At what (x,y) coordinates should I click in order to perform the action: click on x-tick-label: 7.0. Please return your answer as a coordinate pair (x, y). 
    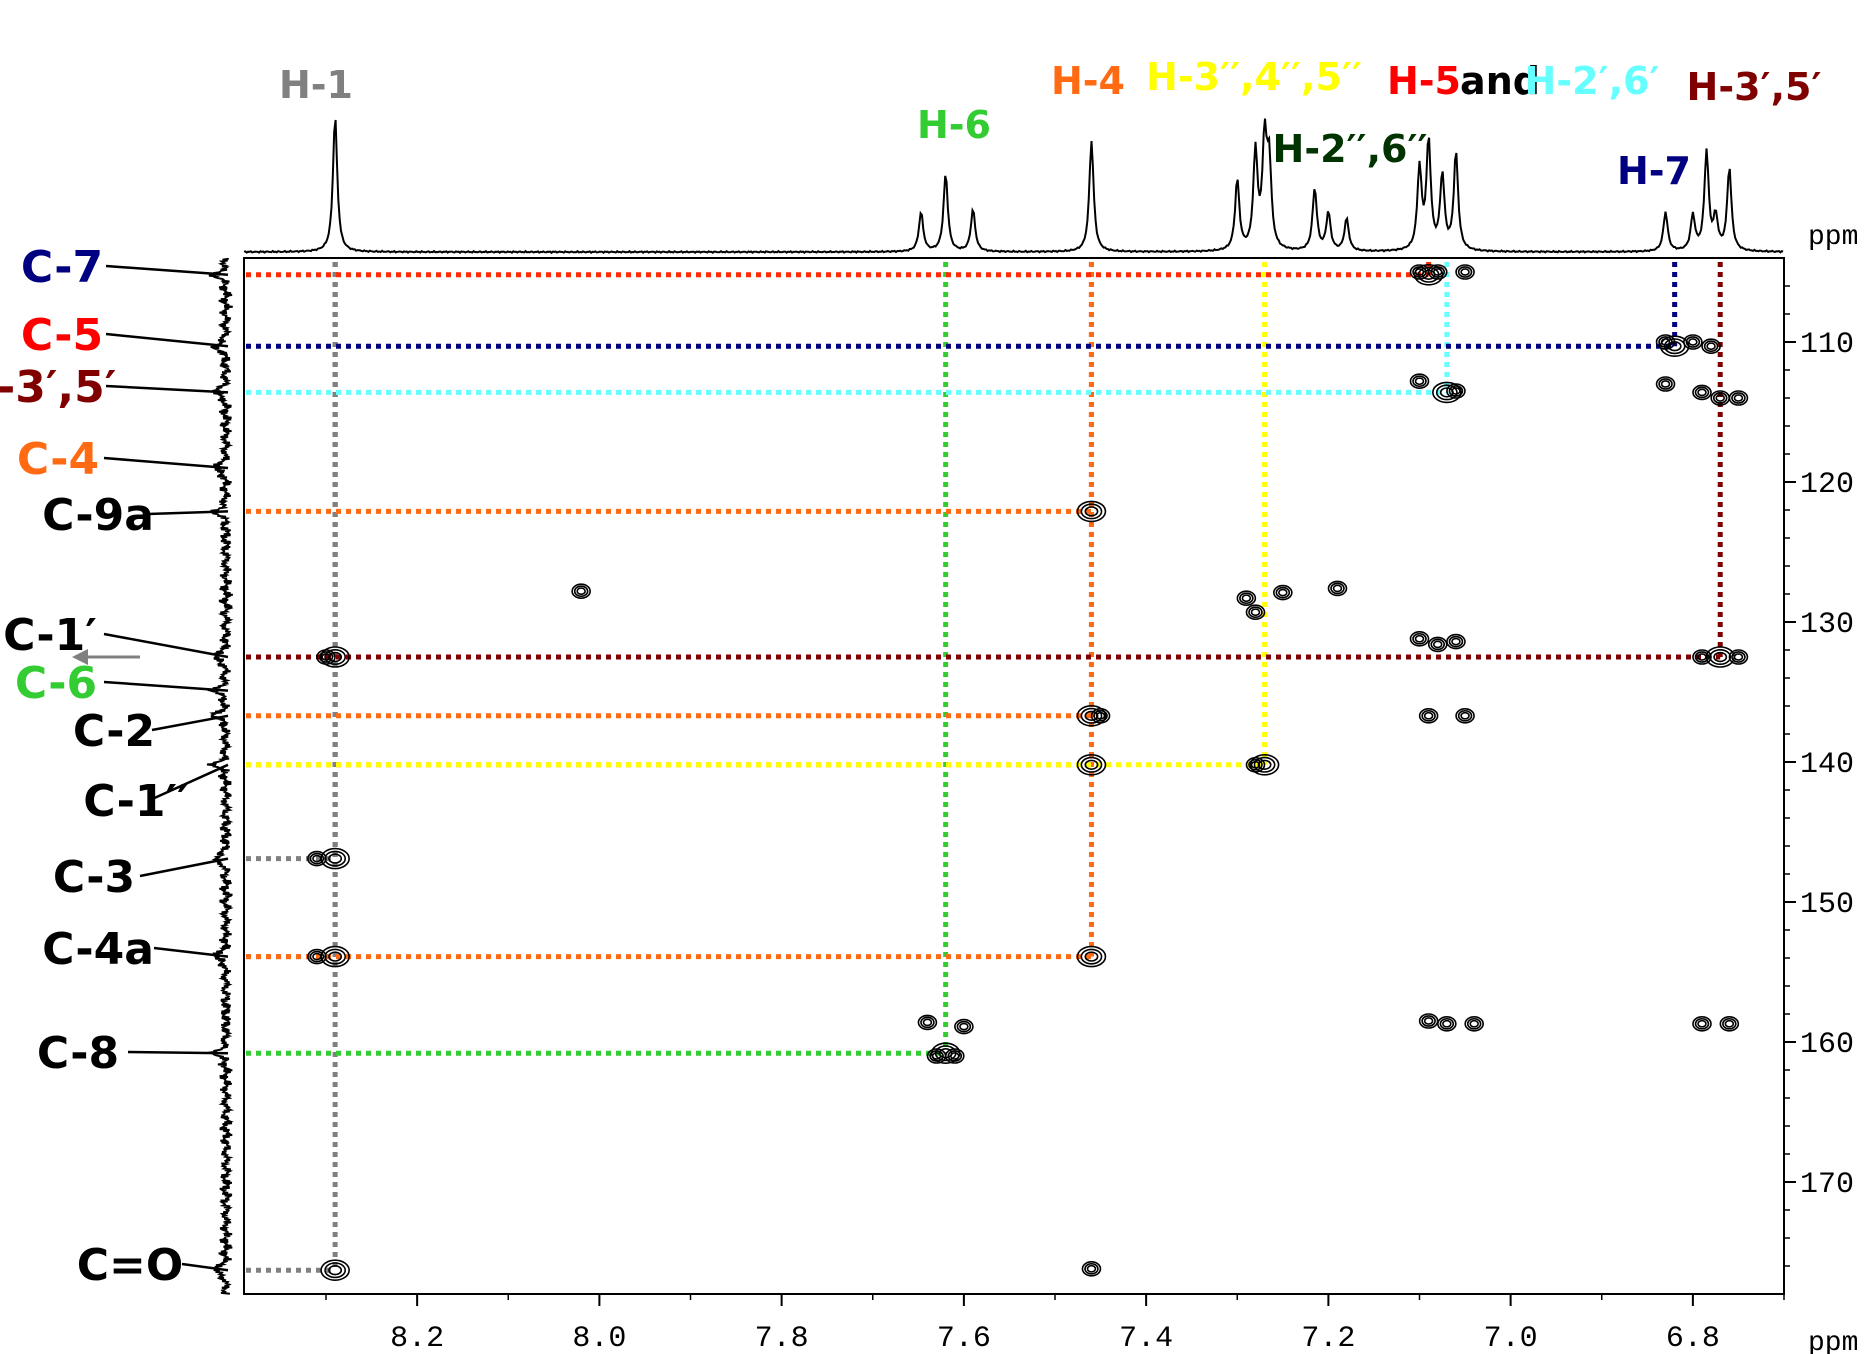
    Looking at the image, I should click on (1511, 1338).